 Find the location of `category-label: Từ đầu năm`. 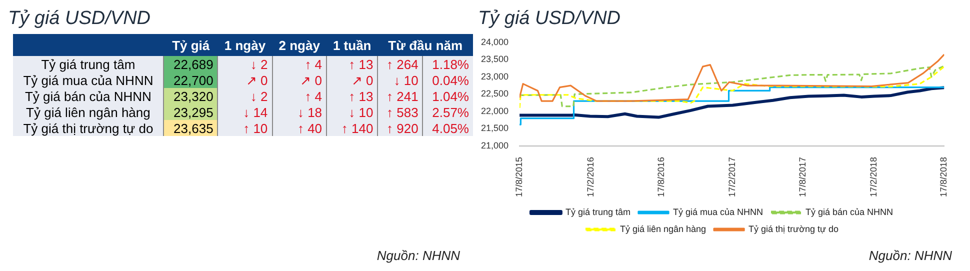

category-label: Từ đầu năm is located at coordinates (425, 45).